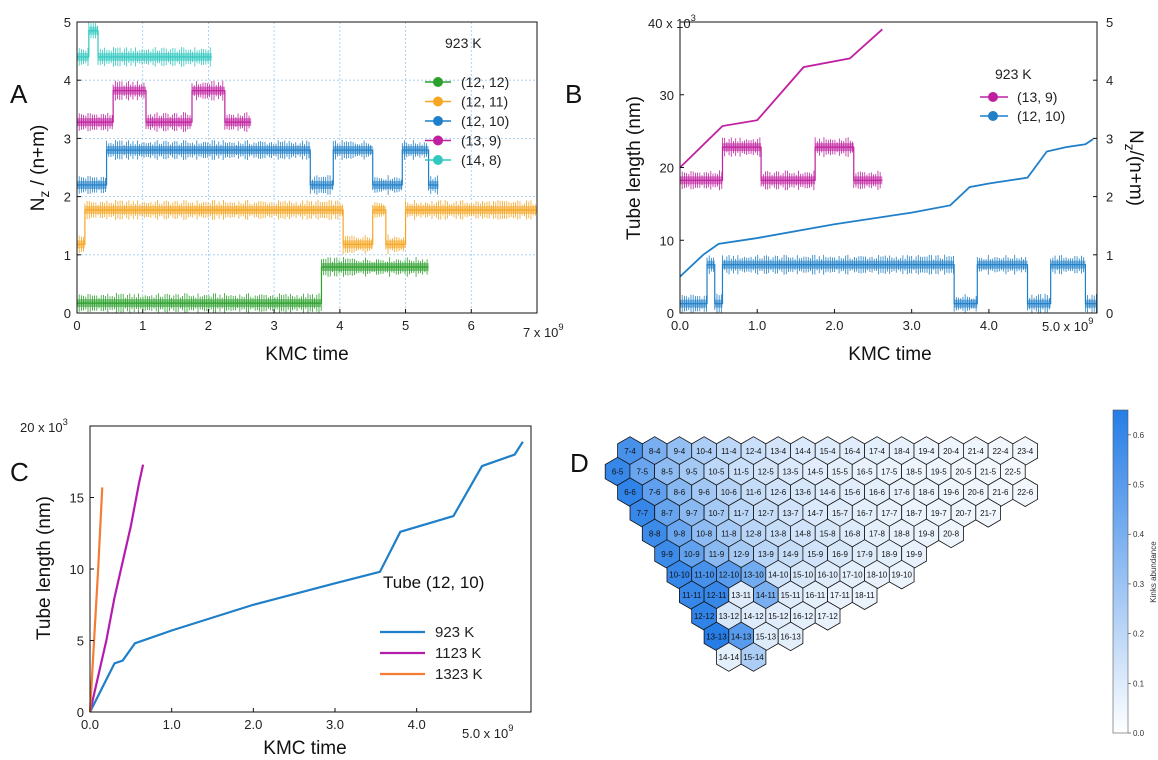  What do you see at coordinates (963, 513) in the screenshot?
I see `hex-label: 20-7` at bounding box center [963, 513].